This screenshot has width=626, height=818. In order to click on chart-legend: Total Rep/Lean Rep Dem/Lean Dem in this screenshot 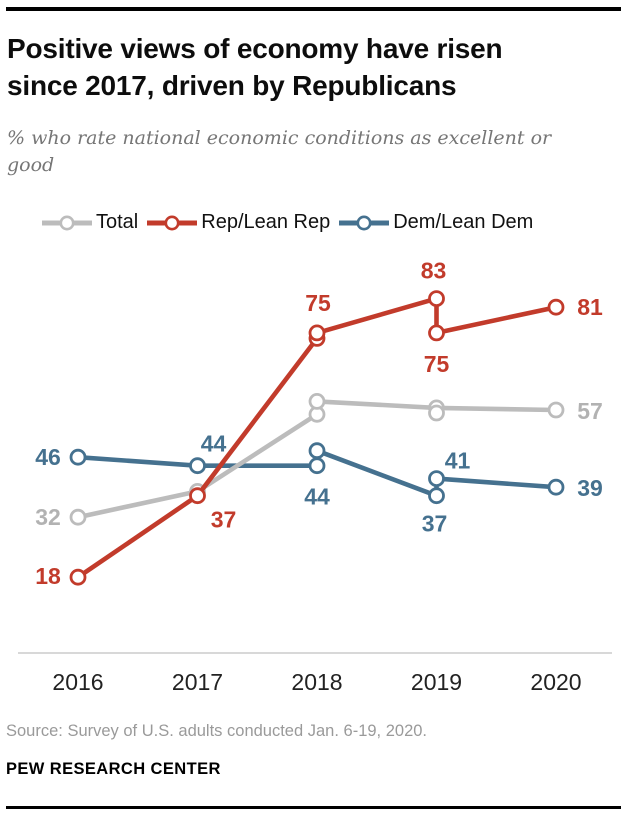, I will do `click(287, 222)`.